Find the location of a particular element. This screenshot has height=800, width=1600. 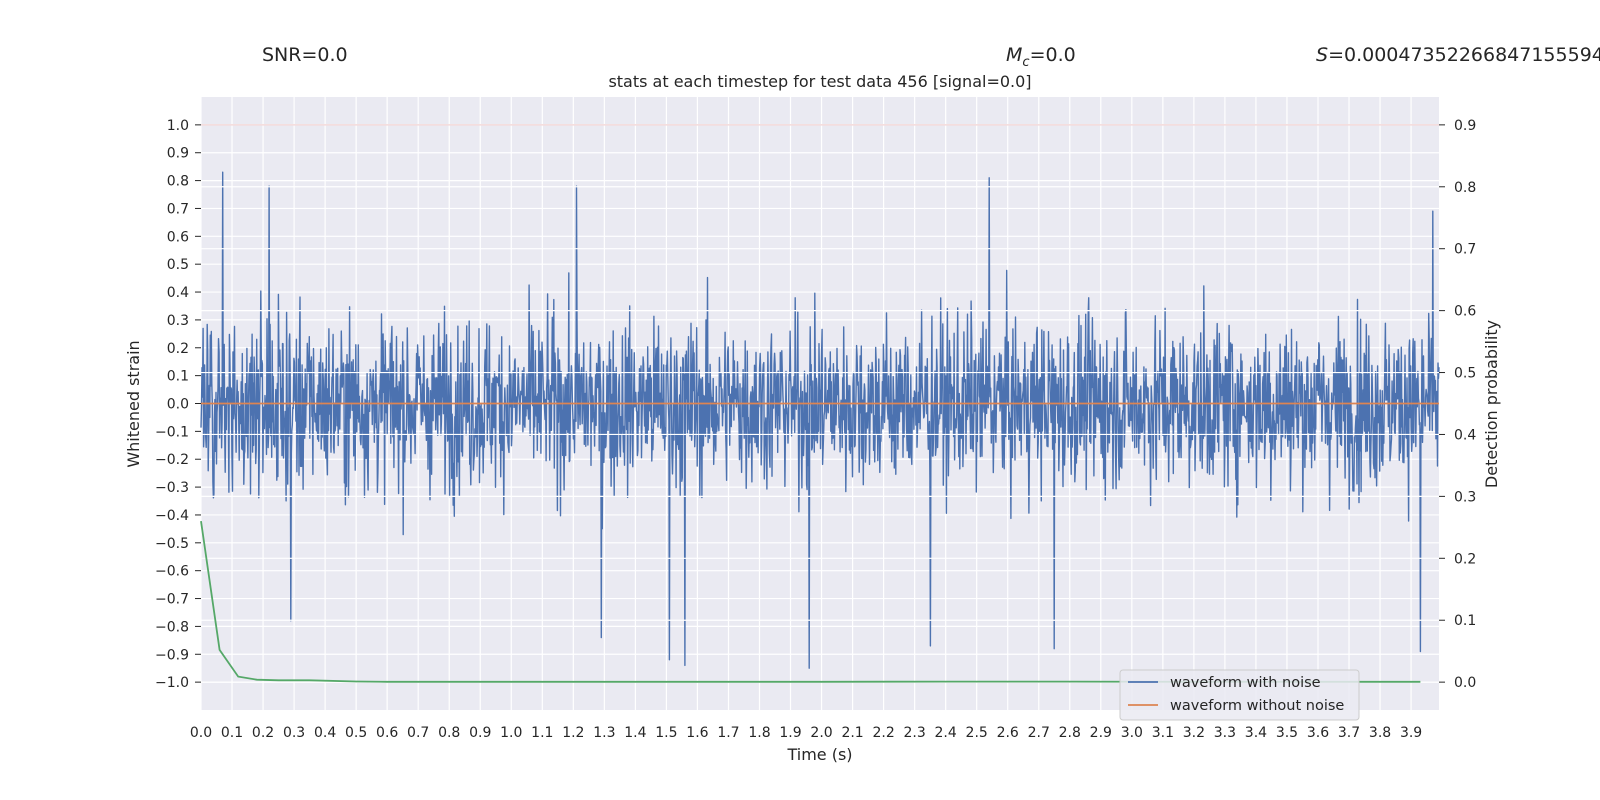

x-tick-label-19: 1.9 is located at coordinates (790, 733).